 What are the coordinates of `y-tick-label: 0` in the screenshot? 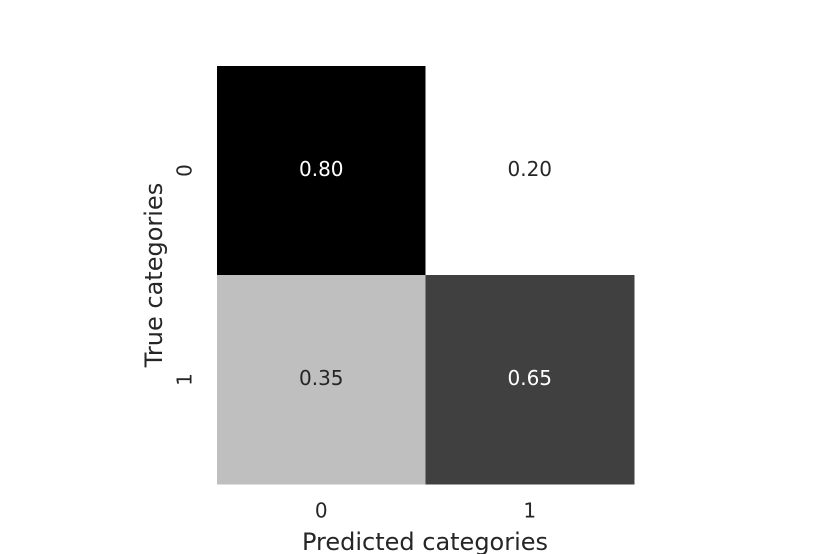 It's located at (185, 170).